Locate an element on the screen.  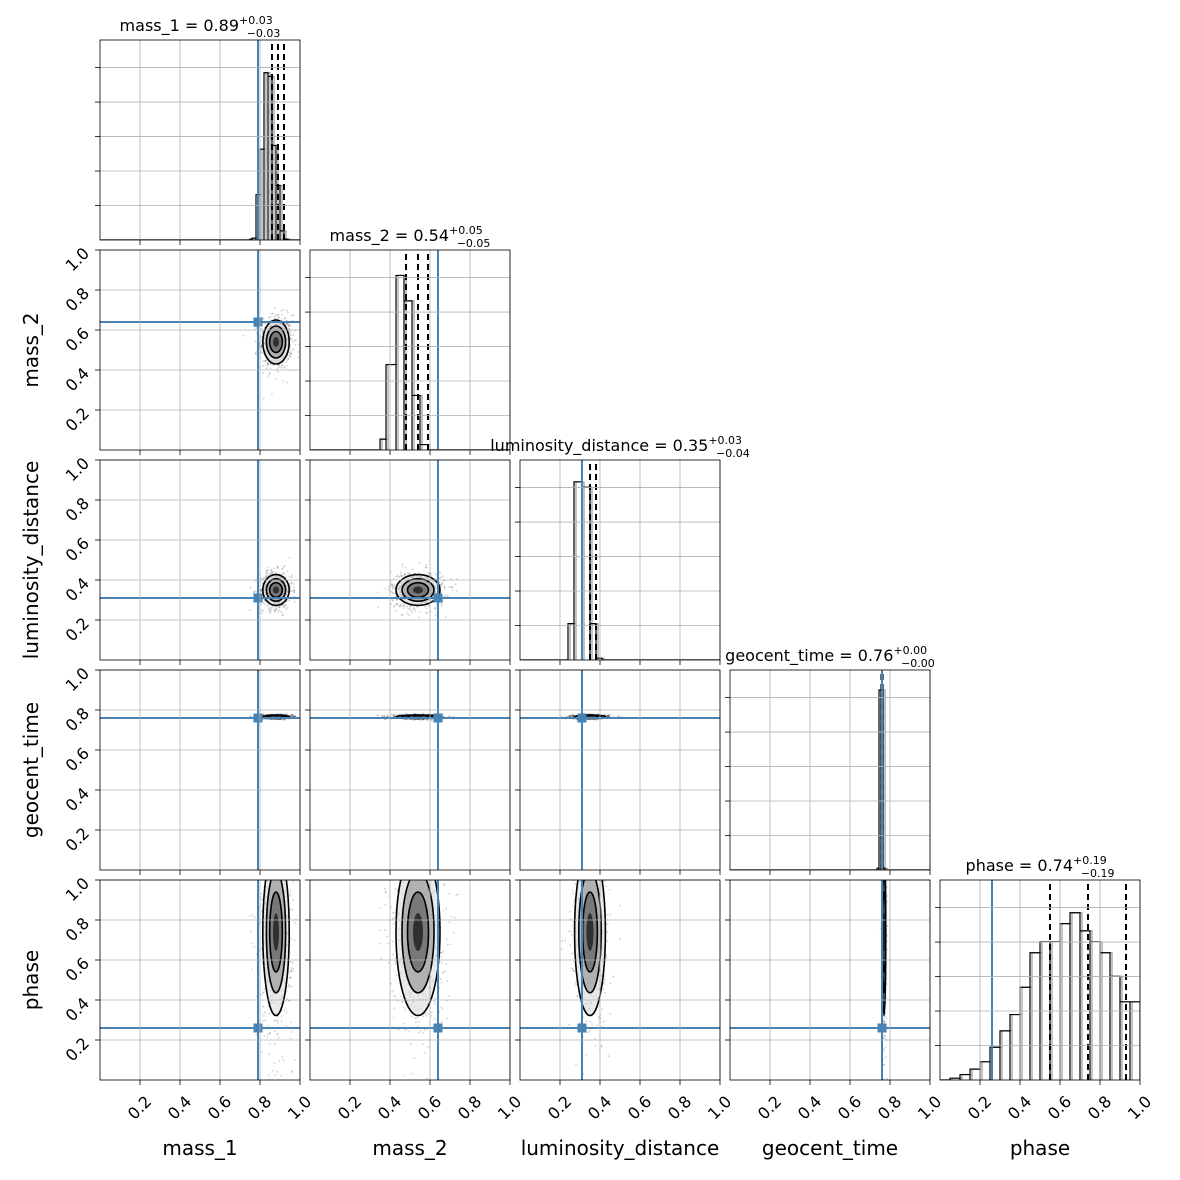
y-tick-label: 1.0 is located at coordinates (77, 259).